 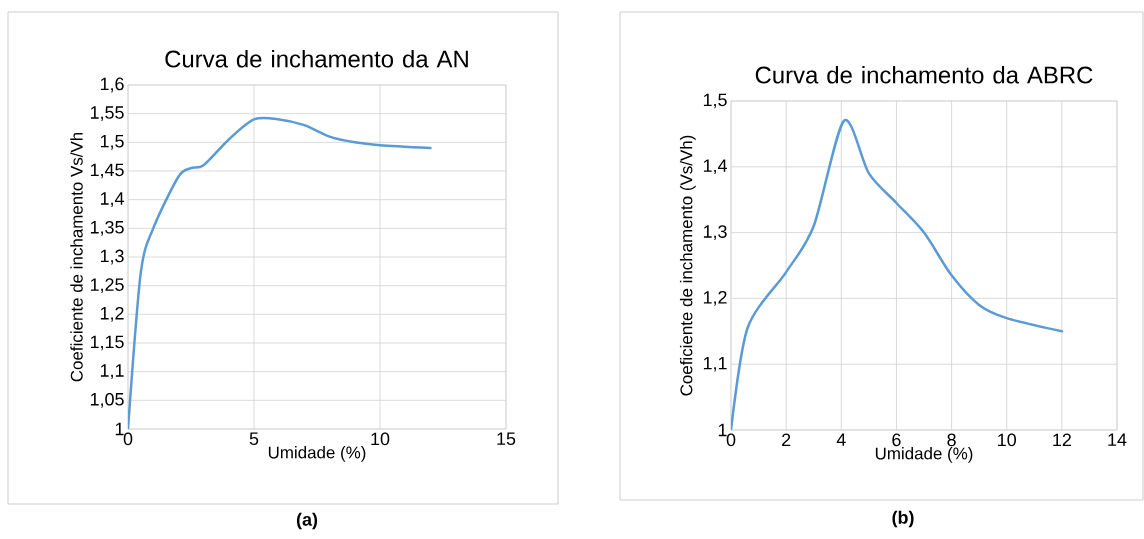 What do you see at coordinates (112, 85) in the screenshot?
I see `y-tick-label: 1,6` at bounding box center [112, 85].